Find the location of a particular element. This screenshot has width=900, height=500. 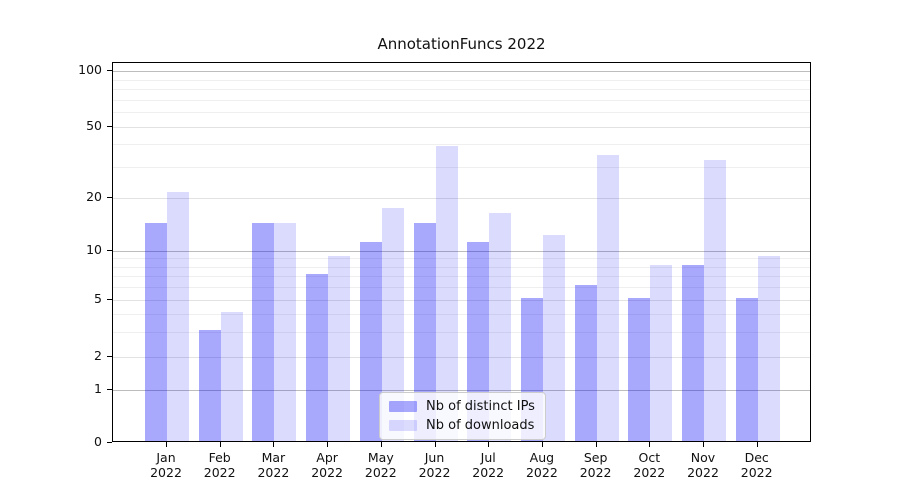

x-tick-nov is located at coordinates (703, 444).